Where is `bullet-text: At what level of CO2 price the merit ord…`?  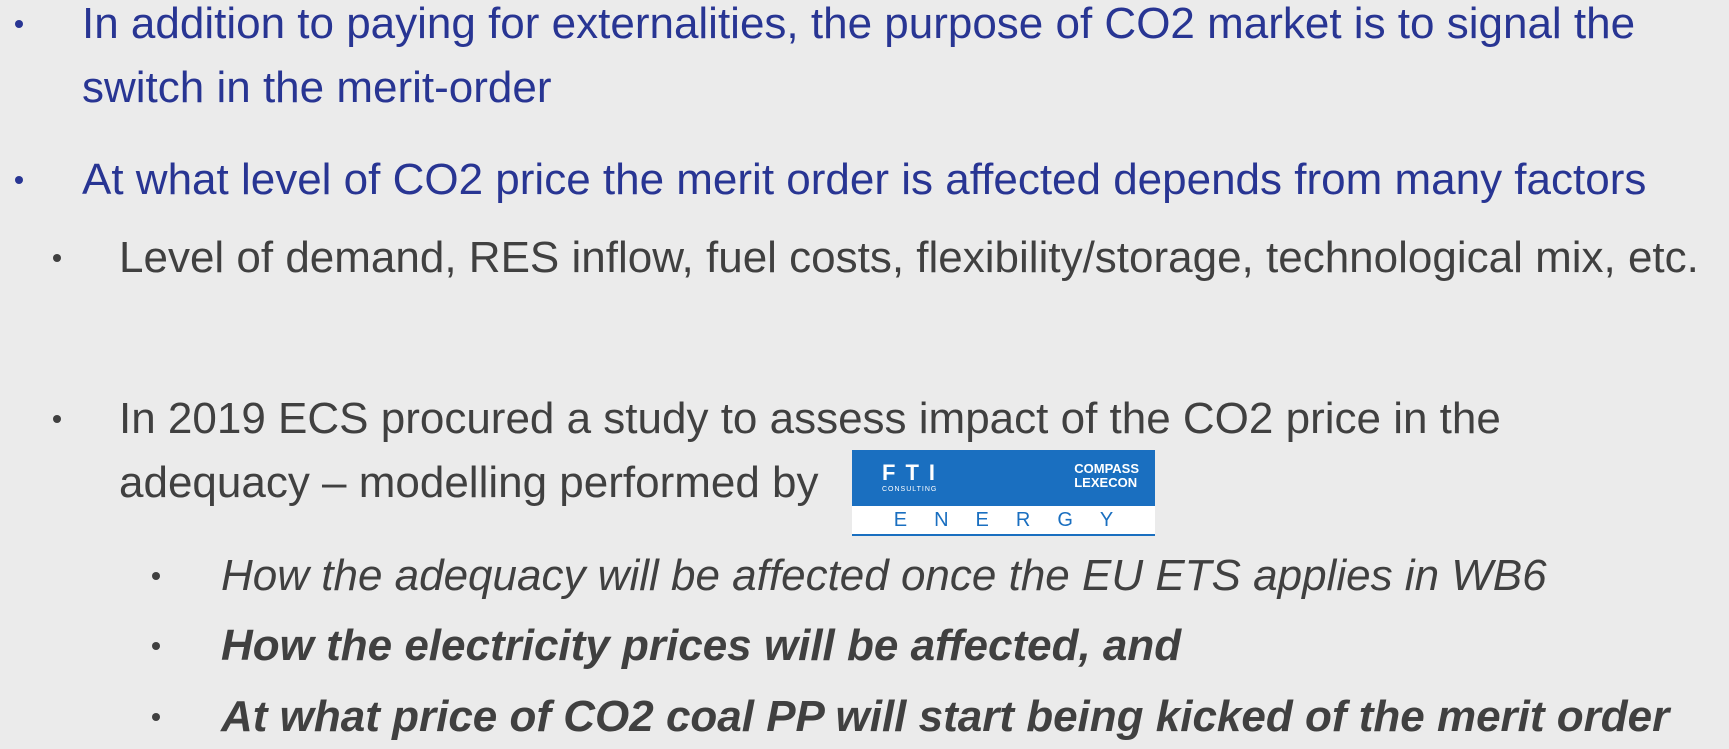
bullet-text: At what level of CO2 price the merit ord… is located at coordinates (864, 179).